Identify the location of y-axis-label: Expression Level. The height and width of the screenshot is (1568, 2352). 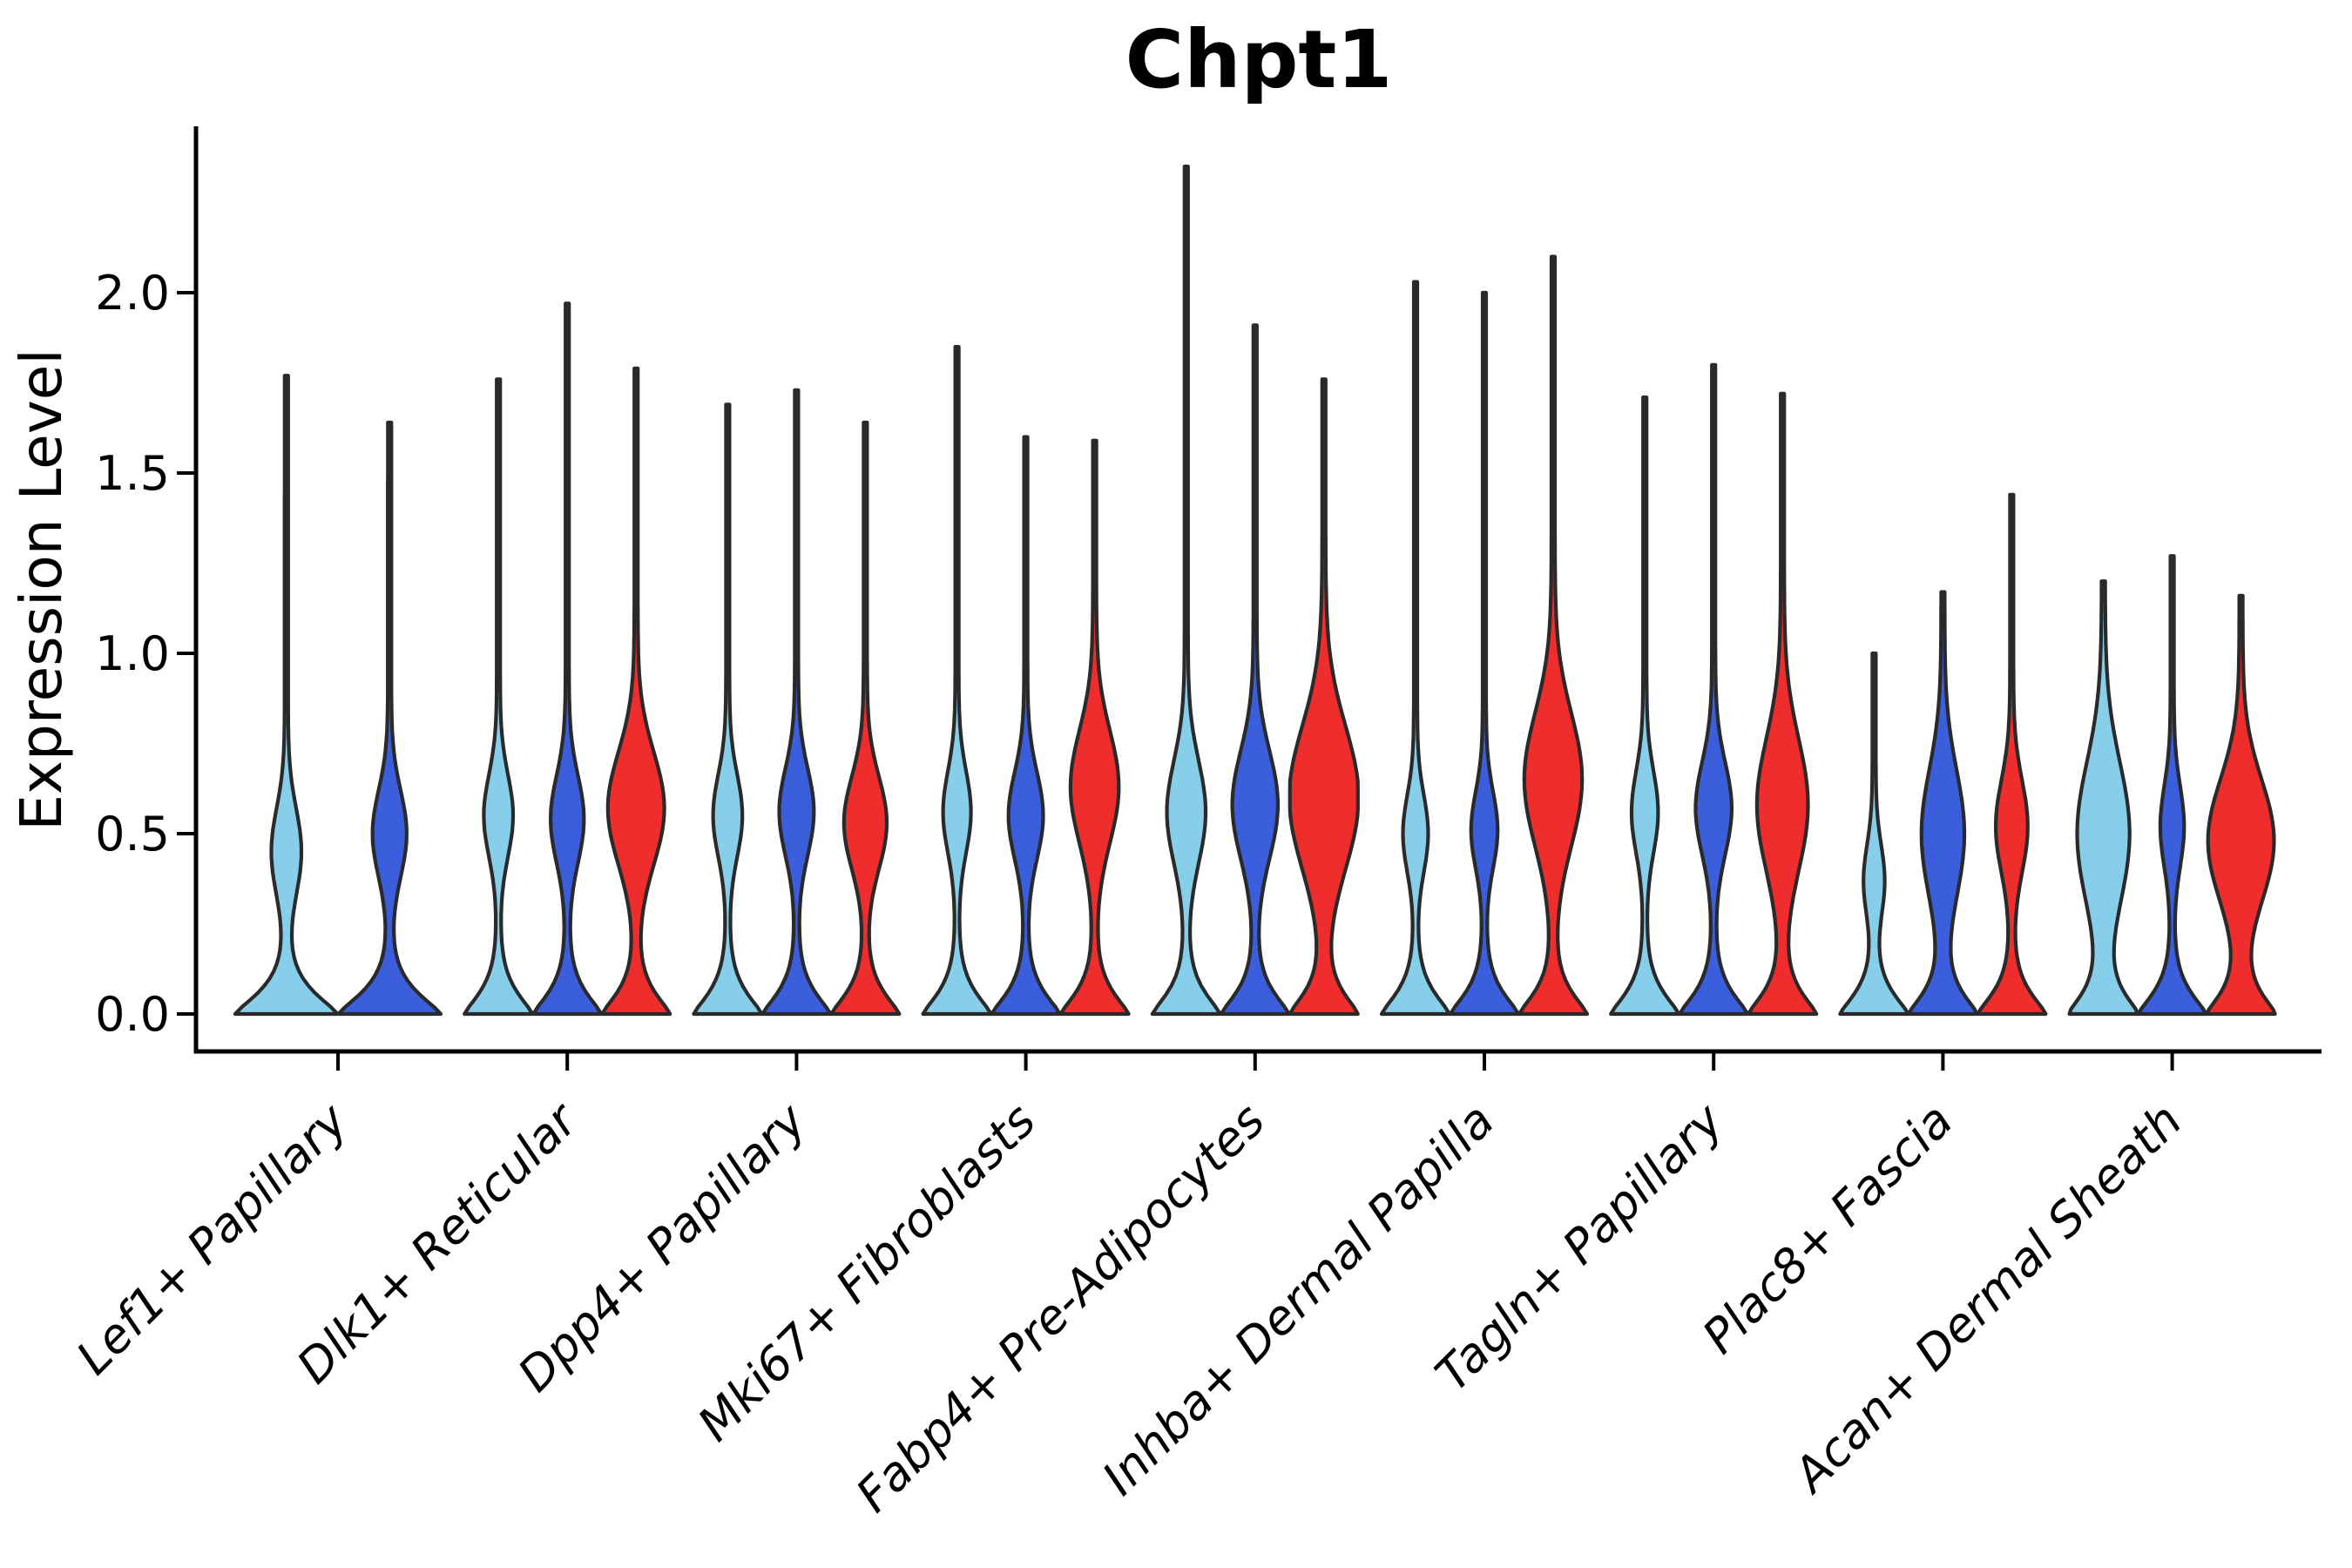
(41, 589).